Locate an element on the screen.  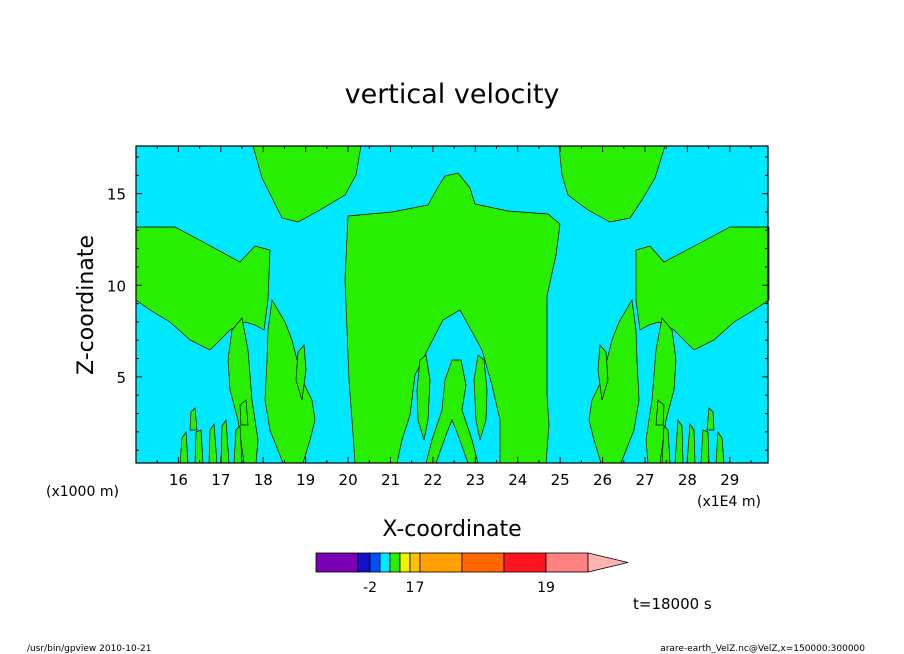
x-tick-label: 24 is located at coordinates (517, 480).